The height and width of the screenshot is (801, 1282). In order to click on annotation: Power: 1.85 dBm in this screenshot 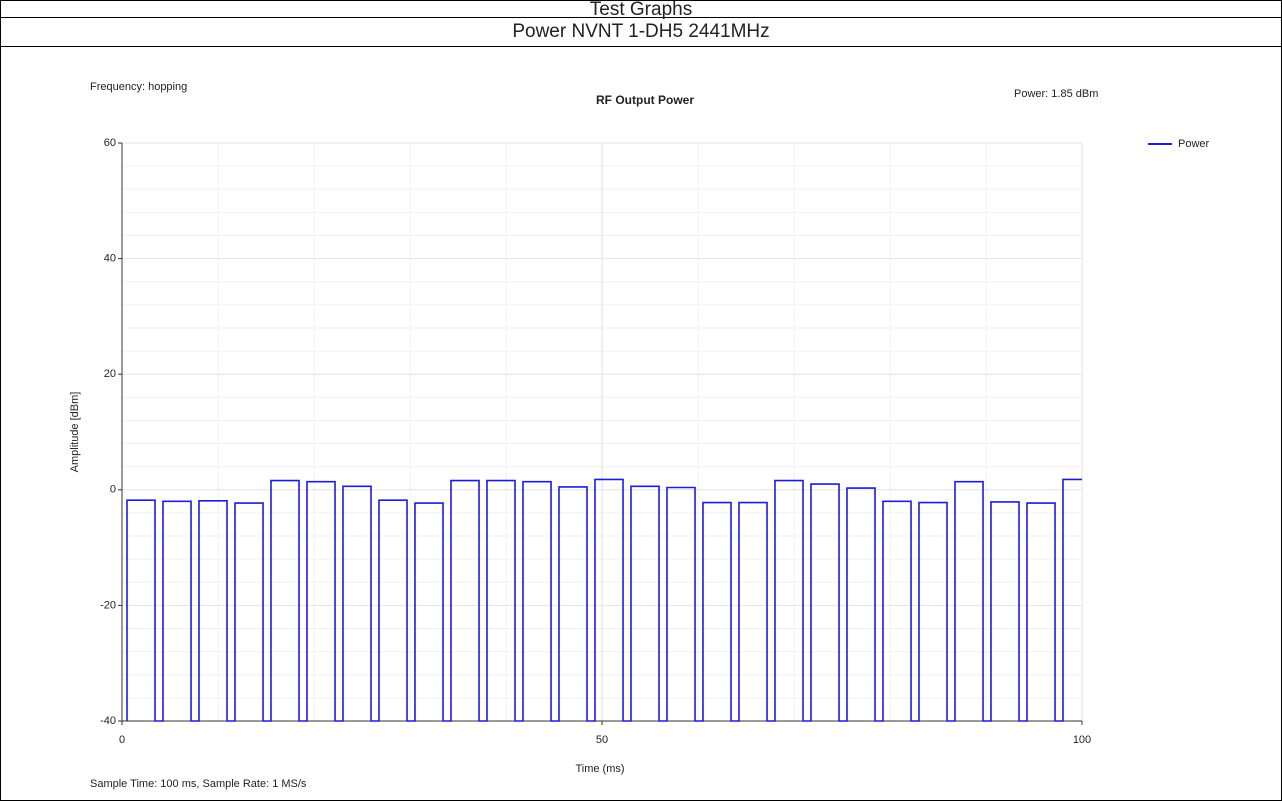, I will do `click(1056, 94)`.